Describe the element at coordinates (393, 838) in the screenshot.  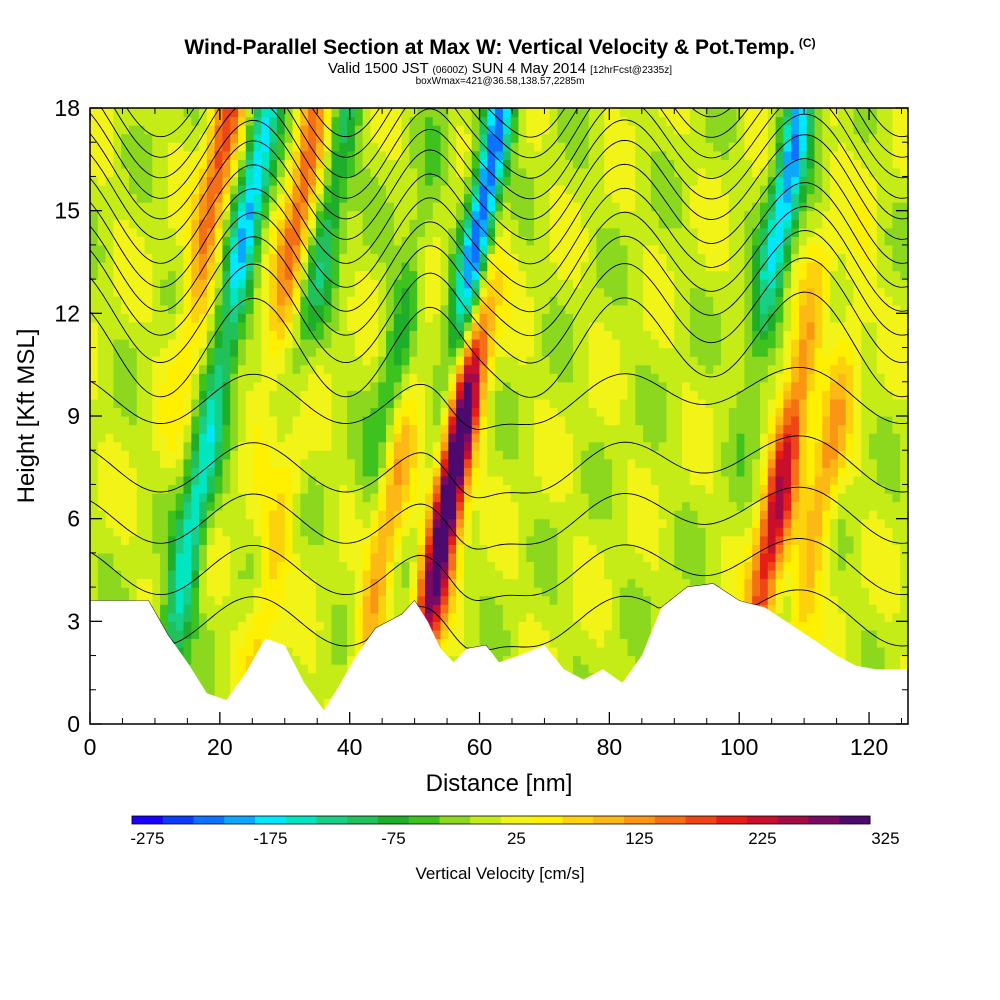
I see `colorbar-tick-label: -75` at that location.